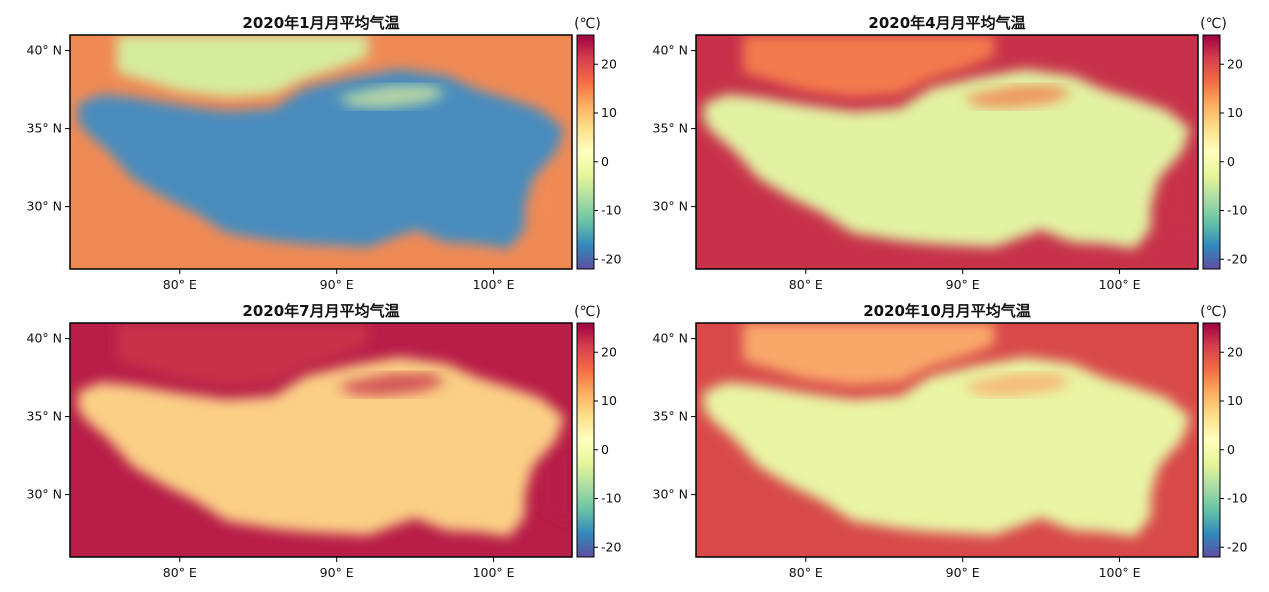 The width and height of the screenshot is (1269, 592). Describe the element at coordinates (947, 311) in the screenshot. I see `panel-title: 2020年10月月平均气温` at that location.